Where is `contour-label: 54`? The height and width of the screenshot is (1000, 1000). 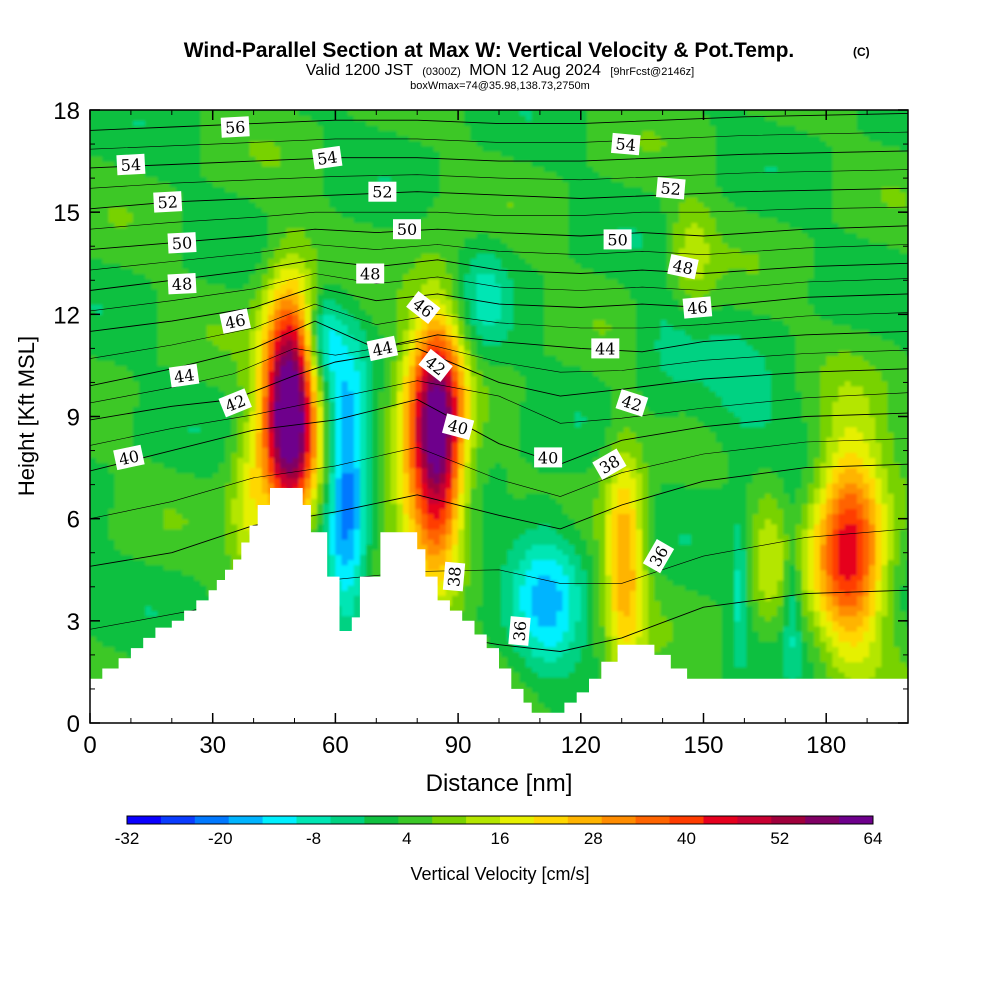
contour-label: 54 is located at coordinates (625, 144).